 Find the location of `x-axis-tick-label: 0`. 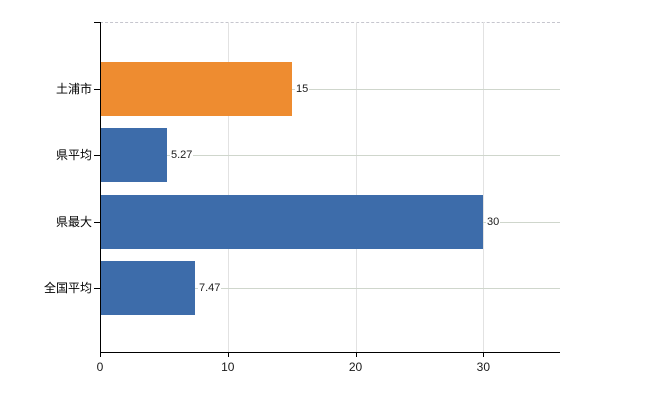

x-axis-tick-label: 0 is located at coordinates (100, 367).